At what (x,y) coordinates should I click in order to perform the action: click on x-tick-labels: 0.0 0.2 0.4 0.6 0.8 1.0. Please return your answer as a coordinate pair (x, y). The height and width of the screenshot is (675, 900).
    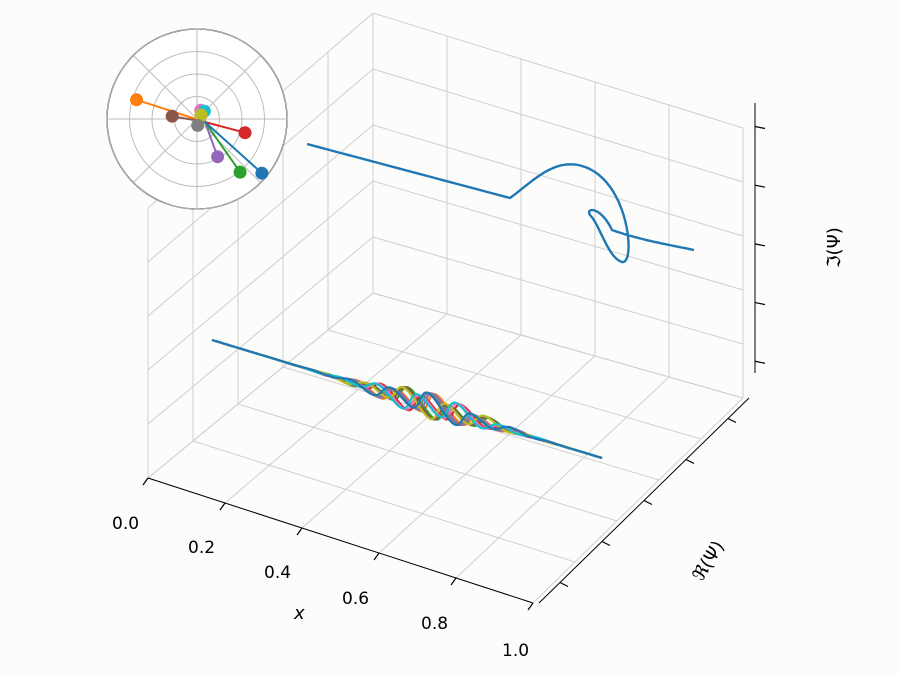
    Looking at the image, I should click on (320, 587).